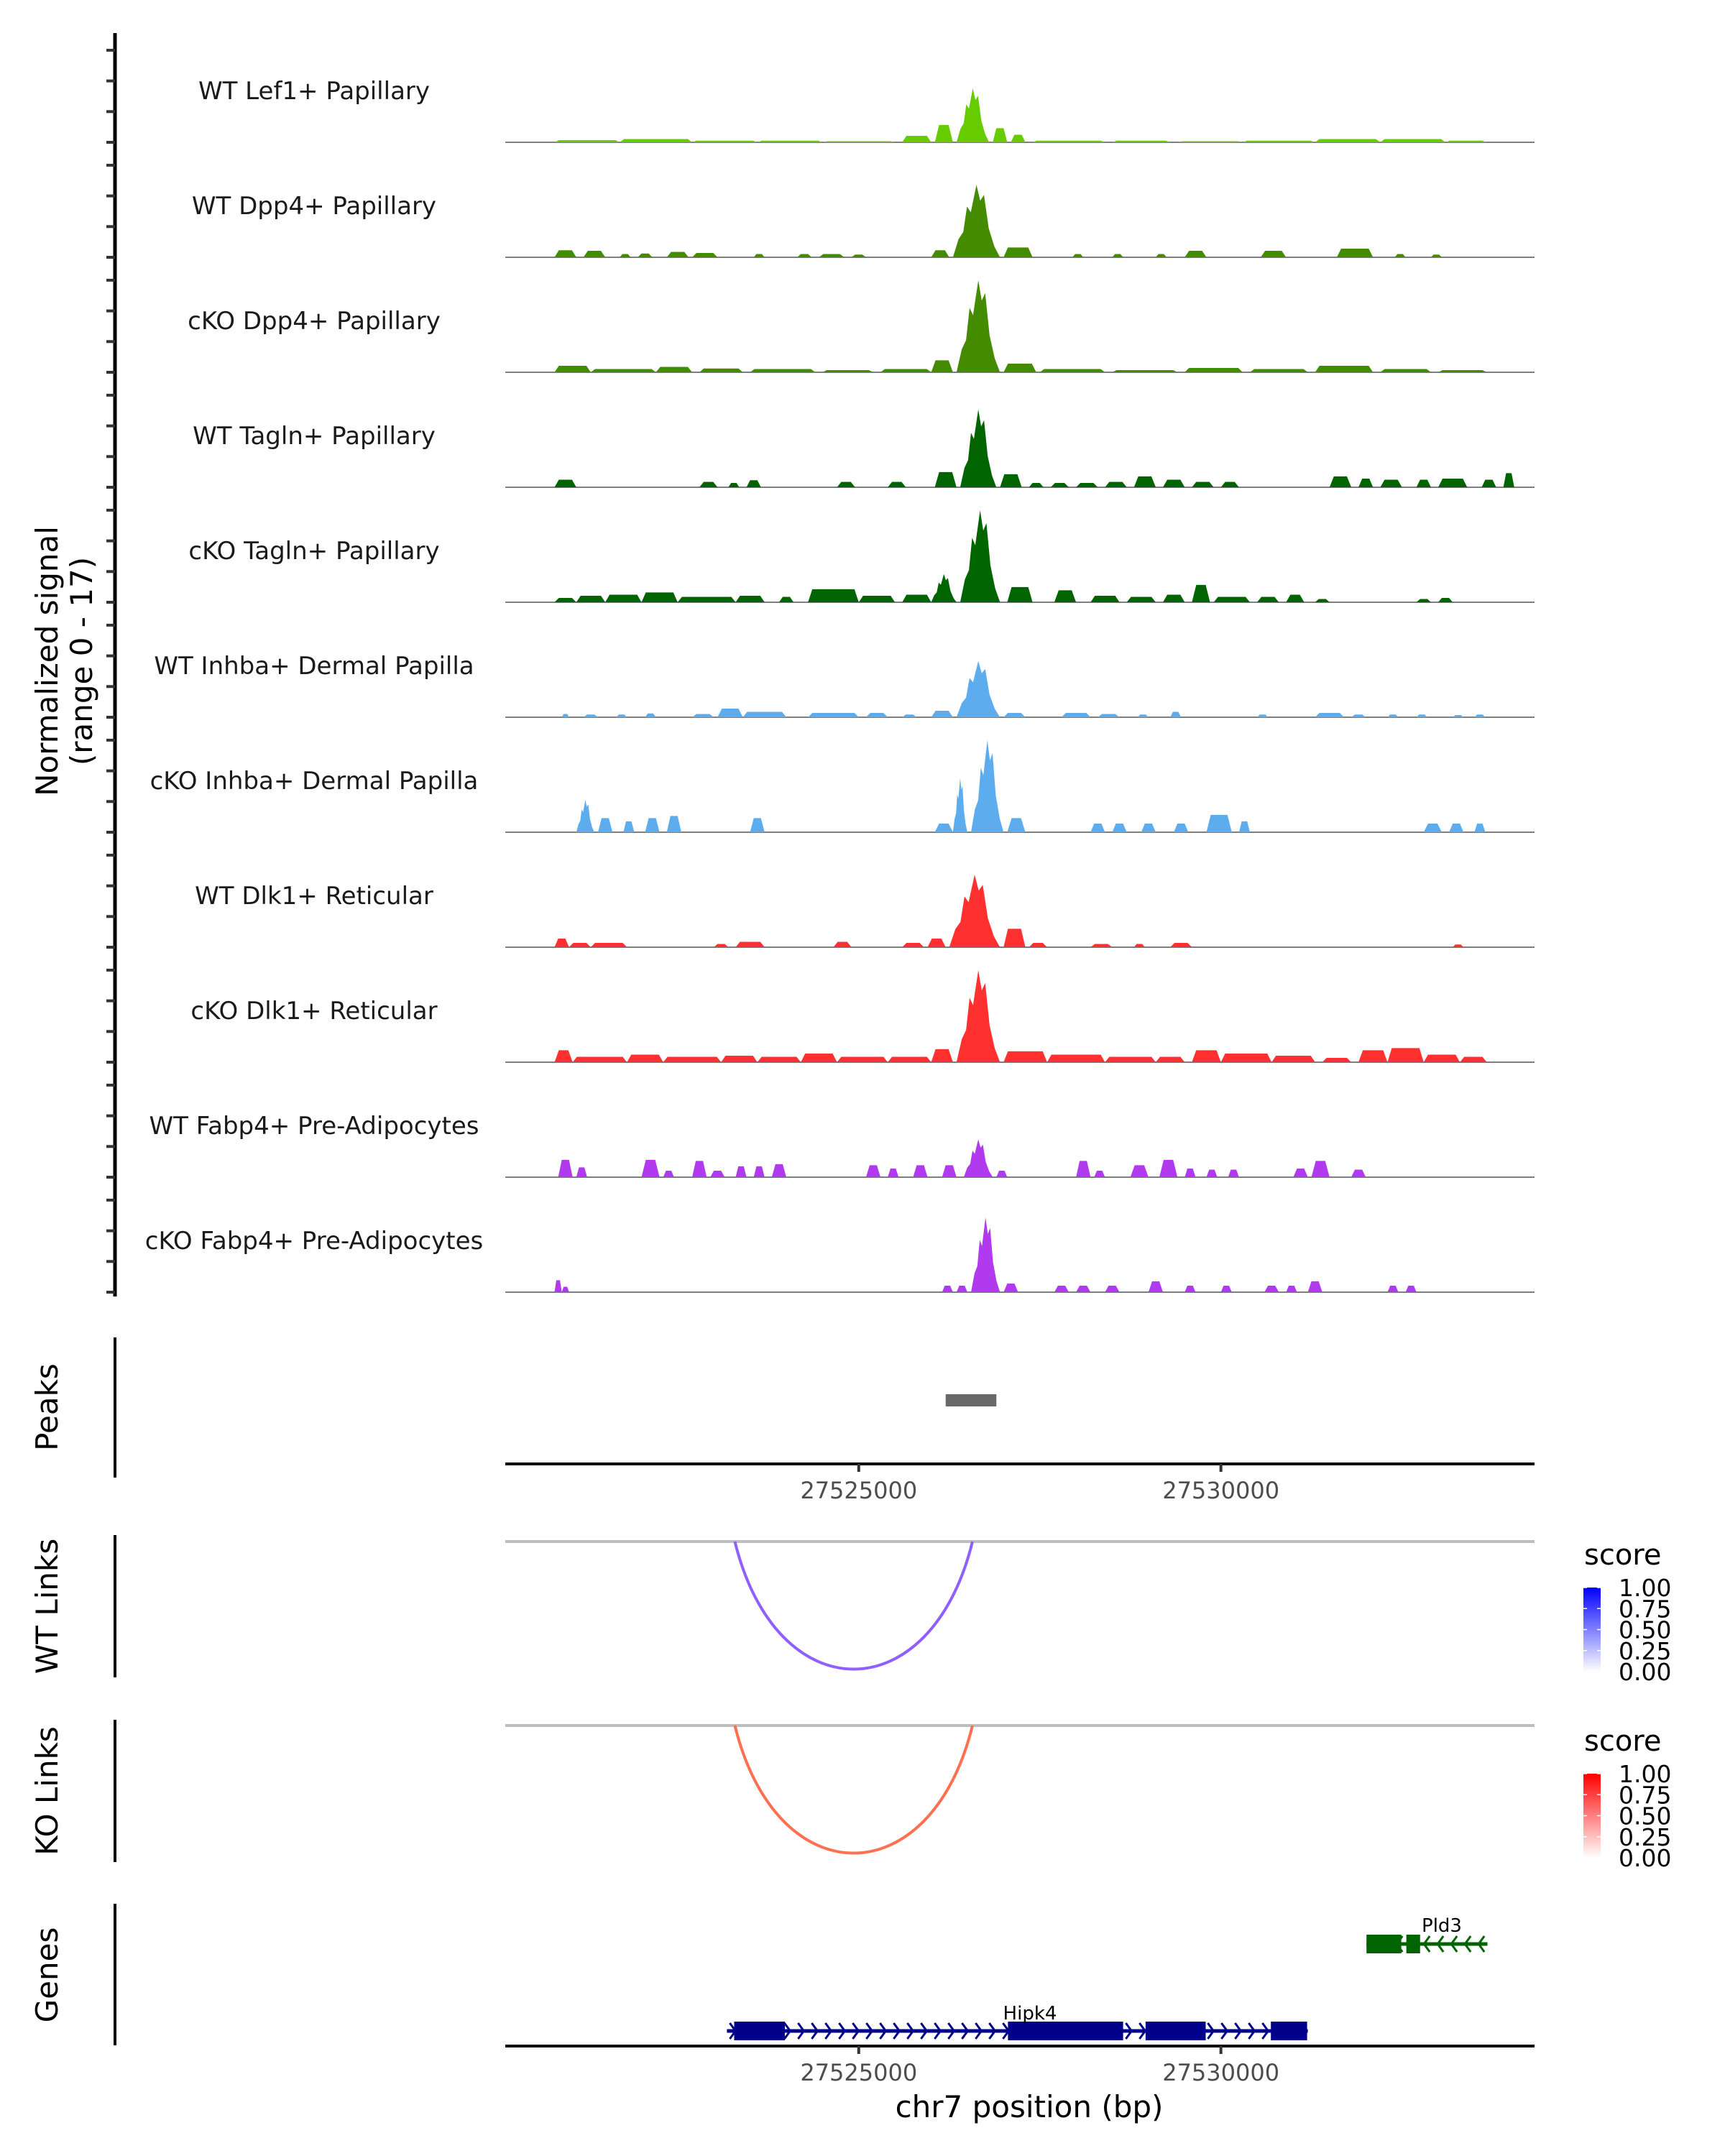 Image resolution: width=1725 pixels, height=2156 pixels. Describe the element at coordinates (47, 1791) in the screenshot. I see `ko-links-track-label: KO Links` at that location.